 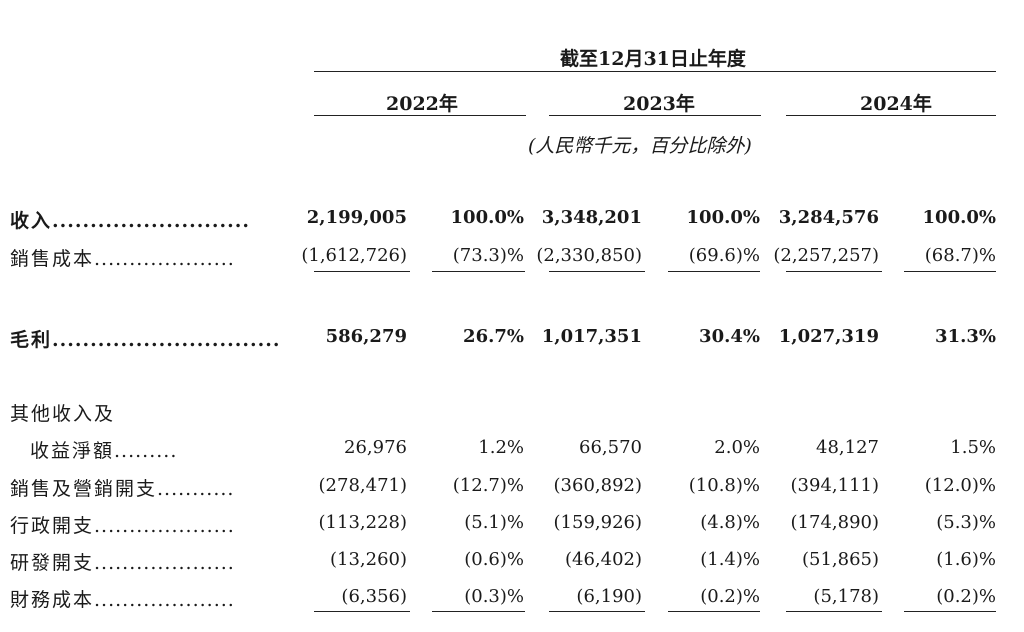 I want to click on finance-costs-2023-value: (6,190), so click(x=609, y=596).